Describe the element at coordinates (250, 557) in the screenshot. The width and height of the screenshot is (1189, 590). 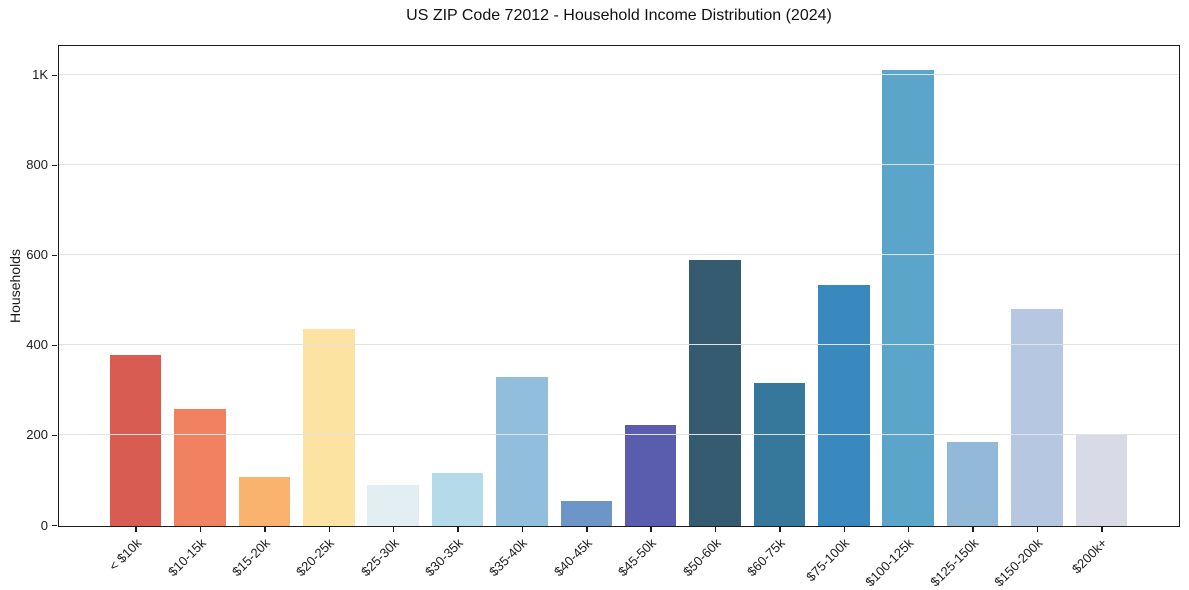
I see `x-tick-label: $15-20k` at that location.